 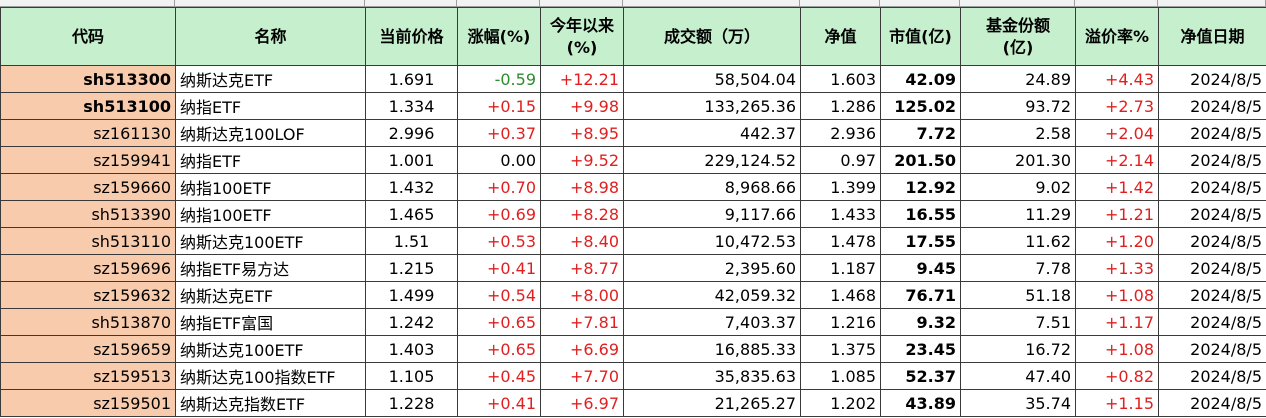 I want to click on cell-code: sz159632, so click(x=88, y=295).